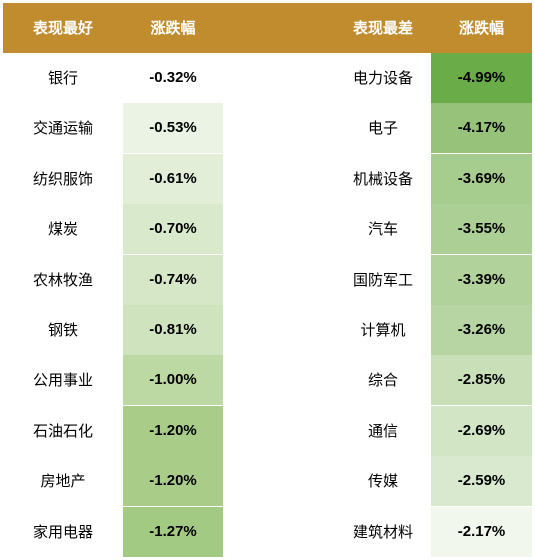 The width and height of the screenshot is (535, 560). I want to click on best-industry-name: 石油石化, so click(62, 430).